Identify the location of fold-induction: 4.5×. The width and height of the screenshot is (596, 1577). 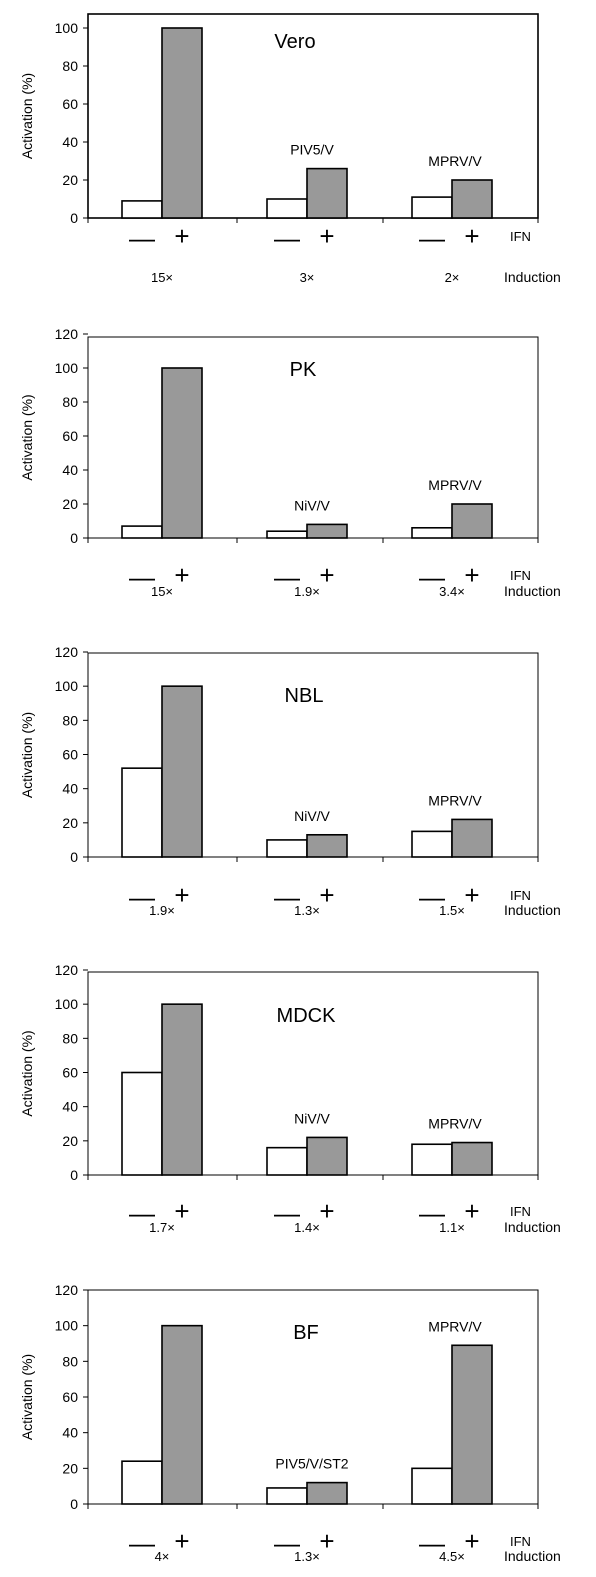
(452, 1556).